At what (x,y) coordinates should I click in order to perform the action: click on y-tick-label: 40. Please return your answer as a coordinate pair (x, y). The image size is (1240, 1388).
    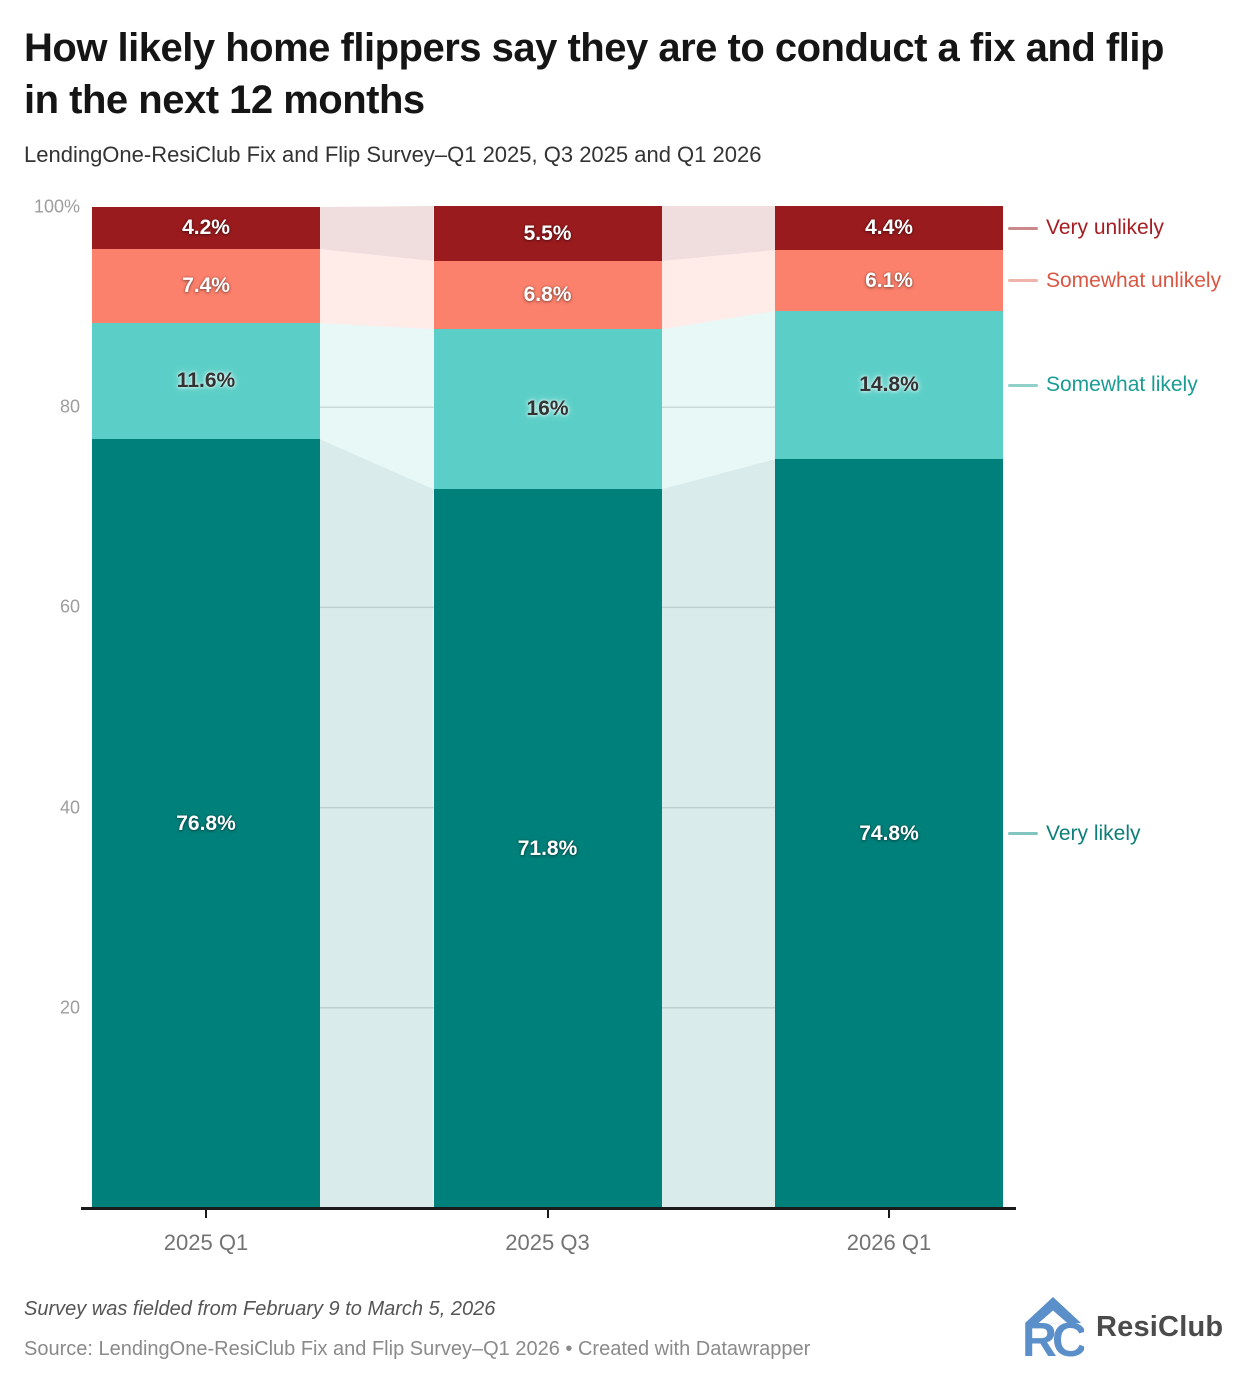
    Looking at the image, I should click on (69, 807).